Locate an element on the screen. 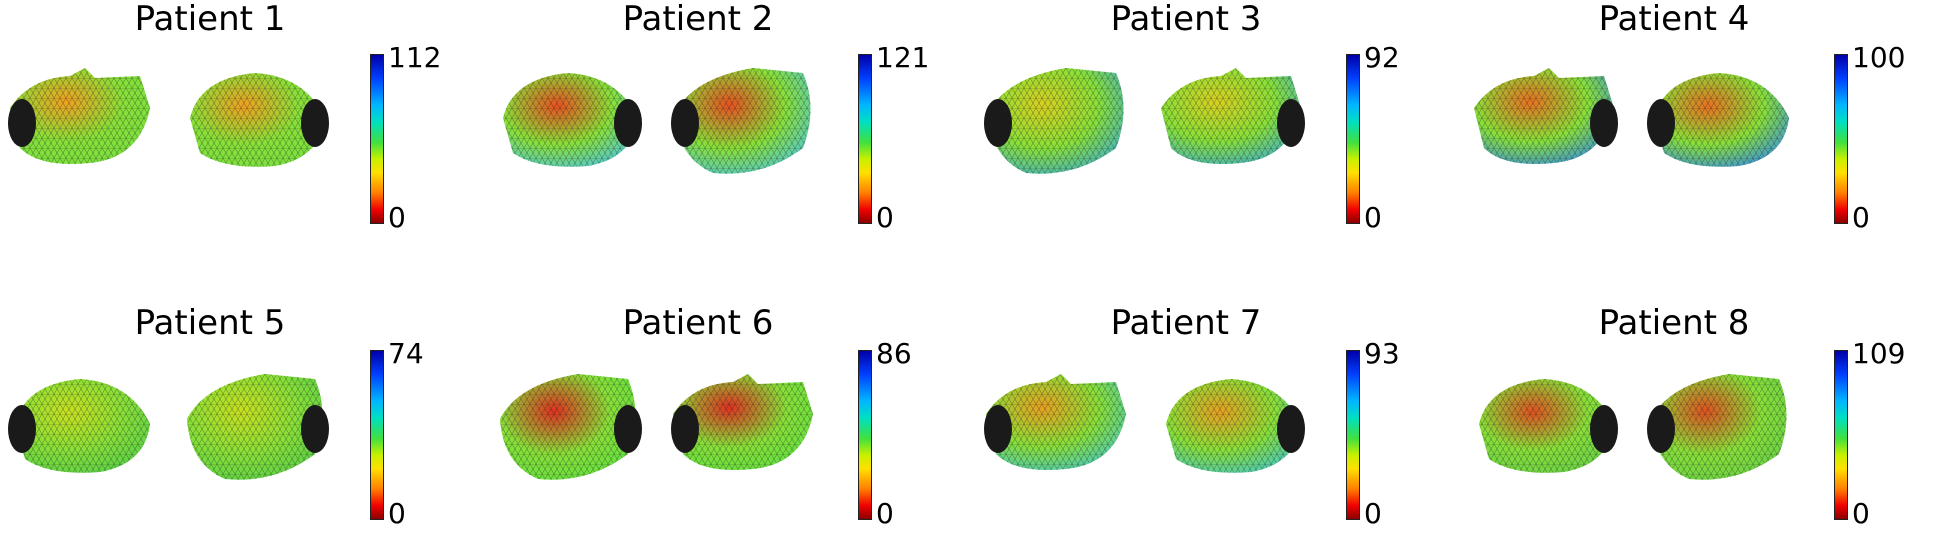 The image size is (1951, 537). panel-title: Patient 8 is located at coordinates (1674, 323).